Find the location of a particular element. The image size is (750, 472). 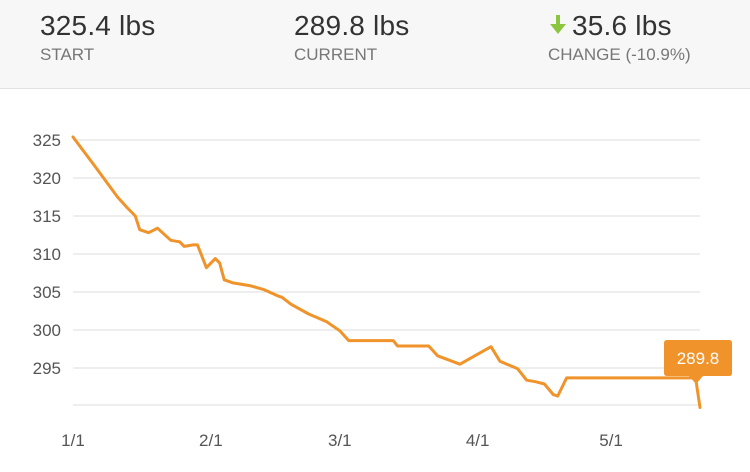

x-tick-label: 5/1 is located at coordinates (611, 440).